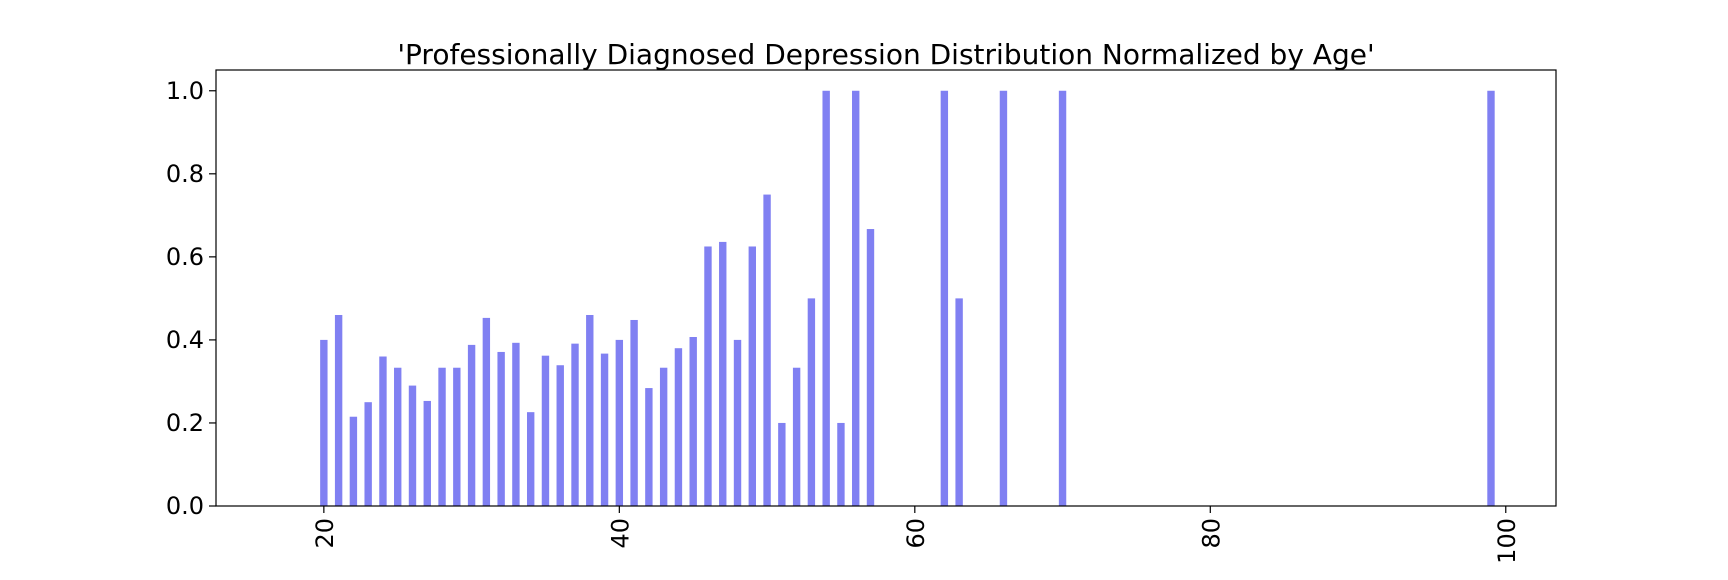 The width and height of the screenshot is (1728, 580). What do you see at coordinates (191, 298) in the screenshot?
I see `y-axis: 0.0 0.2 0.4 0.6 0.8 1.0` at bounding box center [191, 298].